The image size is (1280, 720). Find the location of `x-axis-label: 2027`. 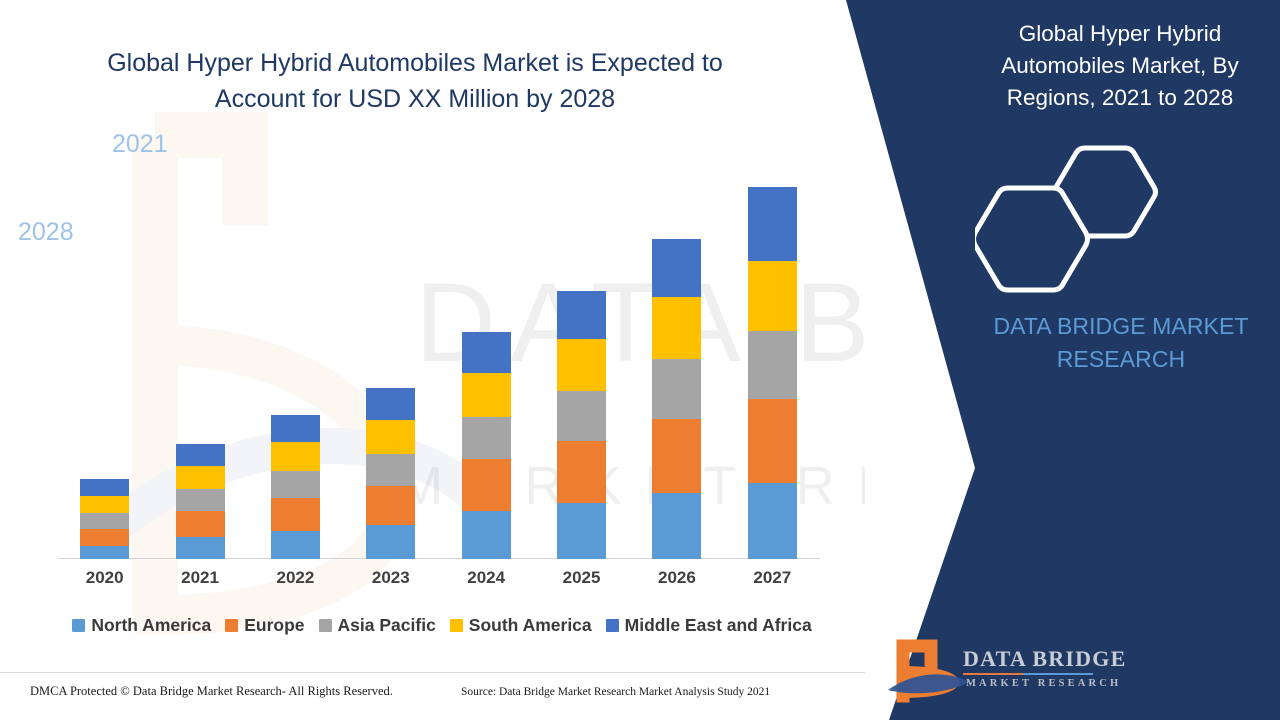

x-axis-label: 2027 is located at coordinates (772, 577).